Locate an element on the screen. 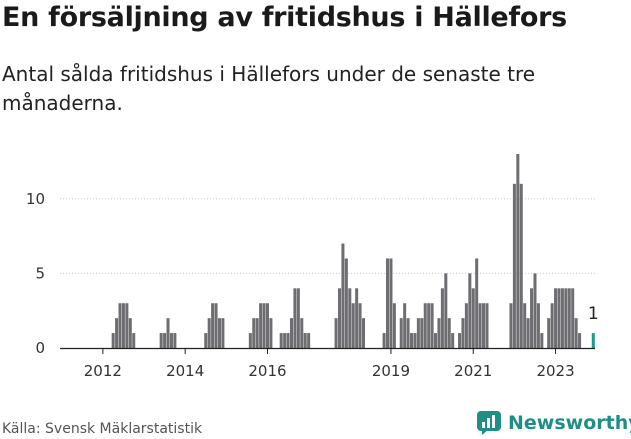  y-axis-ticks: 0 5 10 is located at coordinates (35, 273).